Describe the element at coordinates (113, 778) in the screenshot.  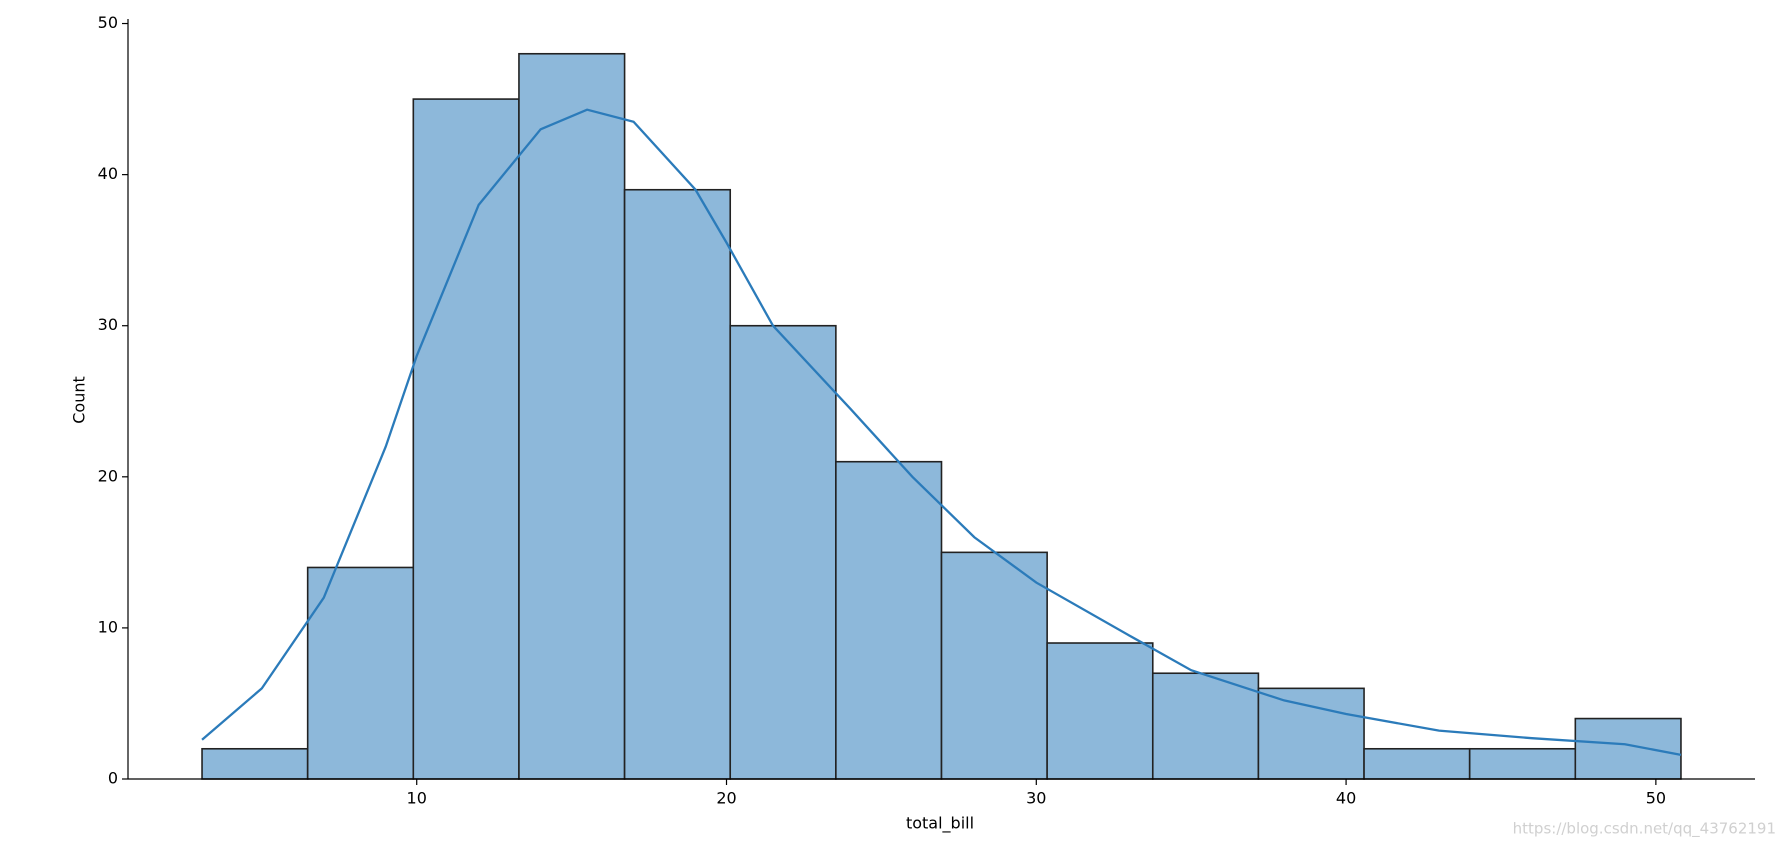
I see `y-tick-label: 0` at that location.